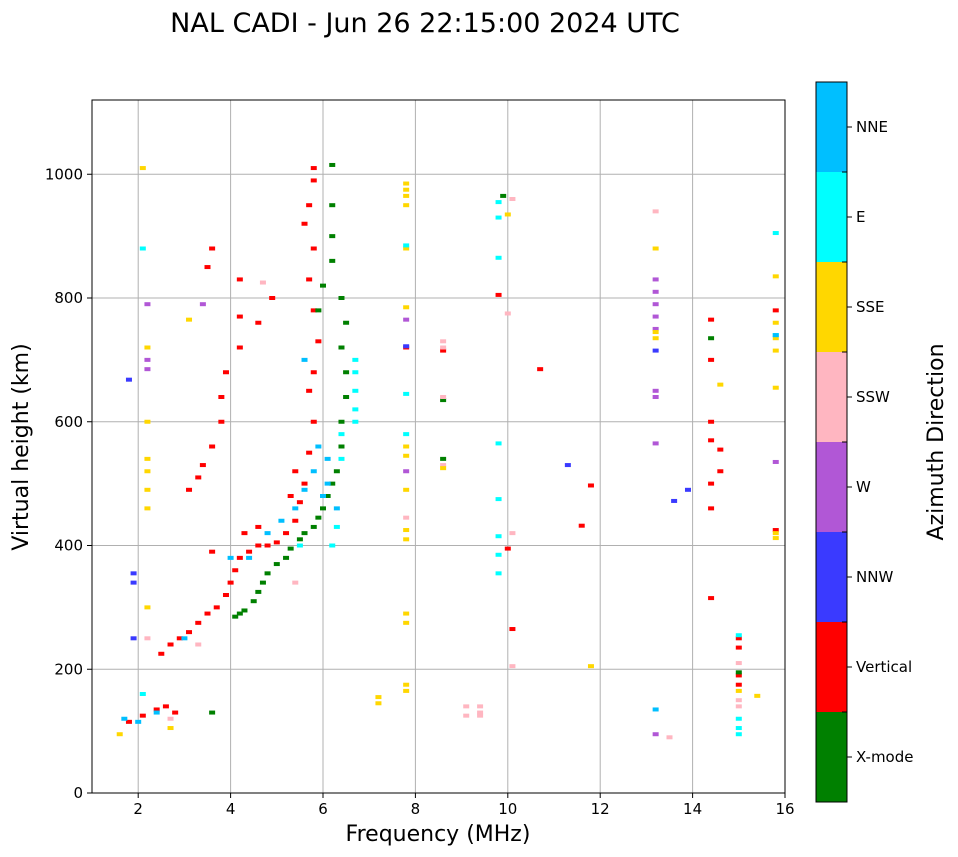  I want to click on colorbar-label: SSE, so click(870, 307).